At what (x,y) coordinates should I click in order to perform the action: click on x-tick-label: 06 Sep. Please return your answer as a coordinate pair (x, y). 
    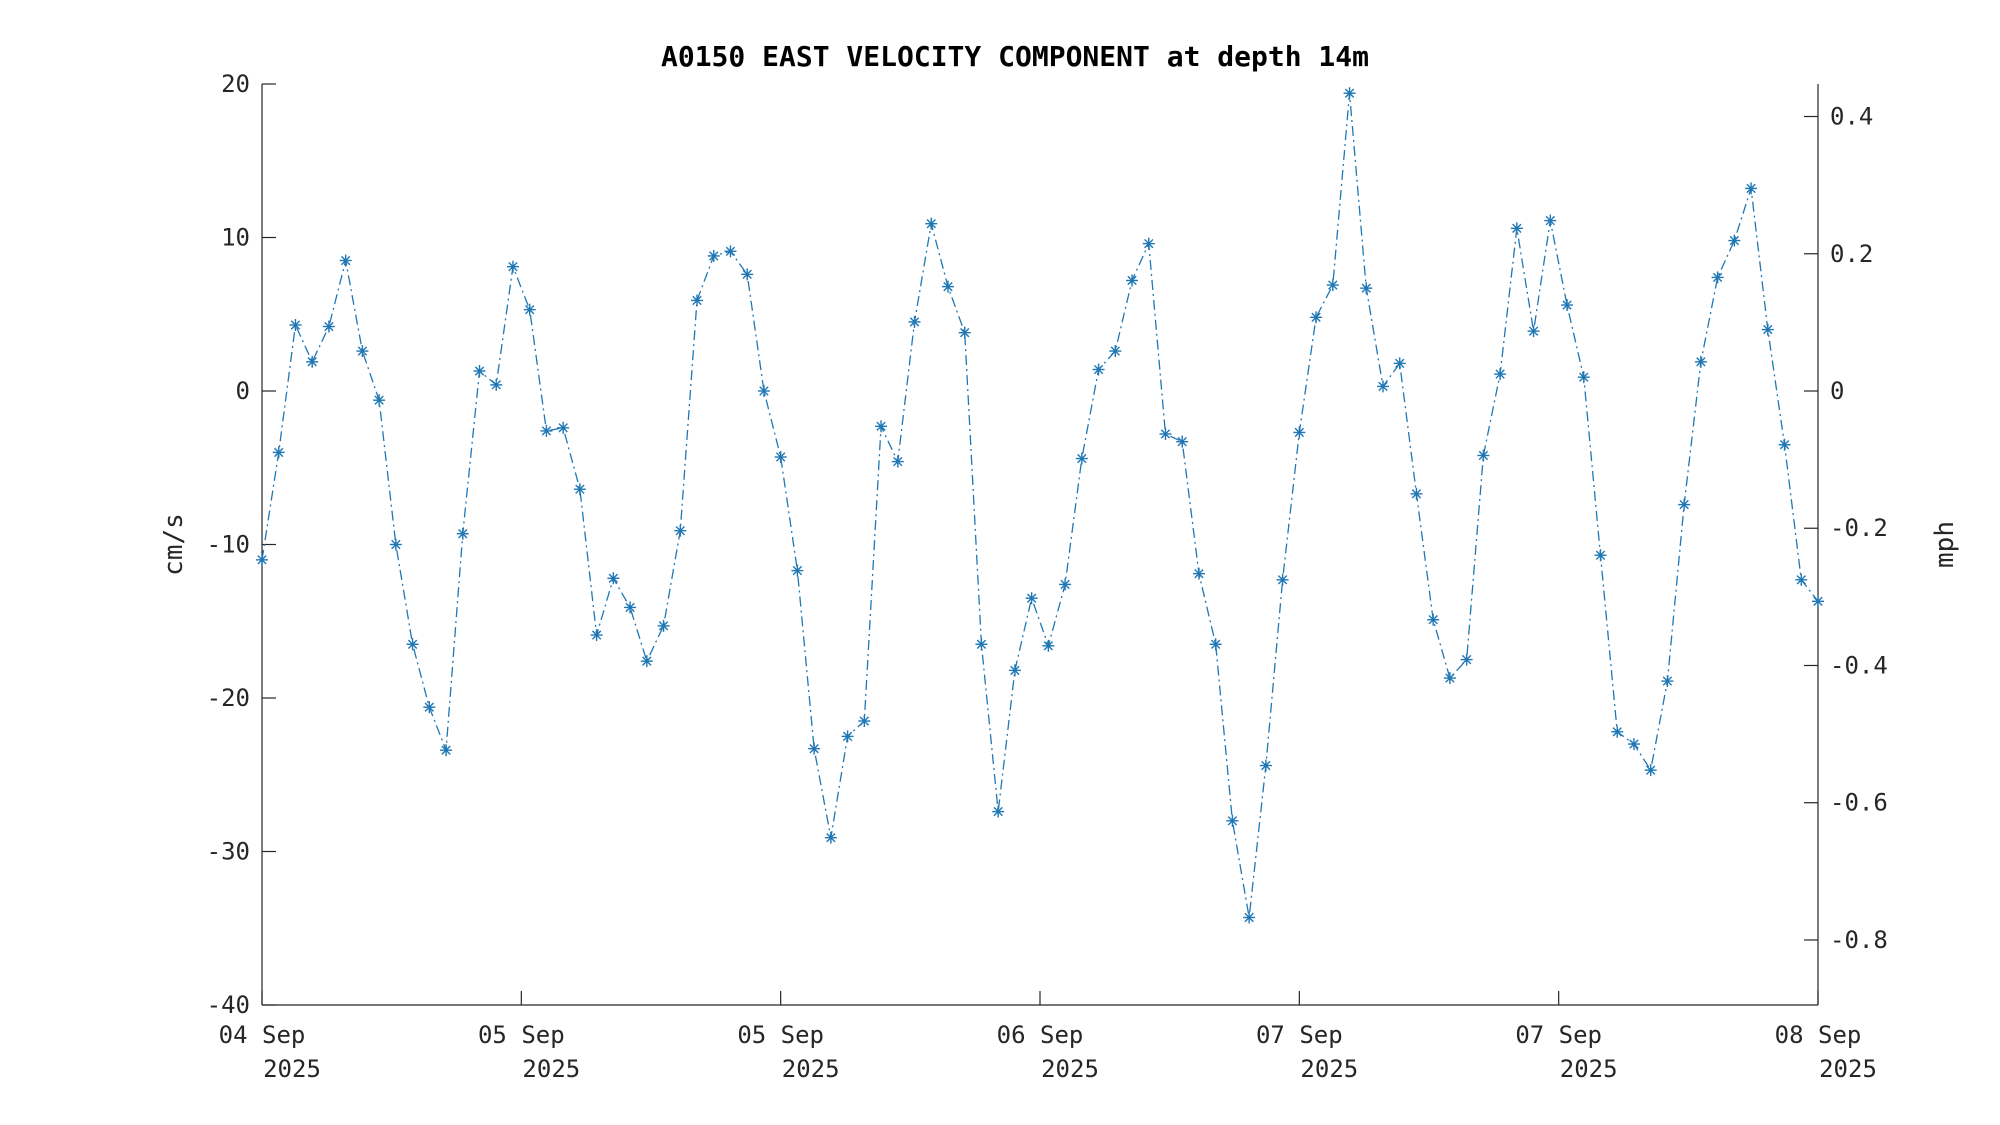
    Looking at the image, I should click on (1040, 1035).